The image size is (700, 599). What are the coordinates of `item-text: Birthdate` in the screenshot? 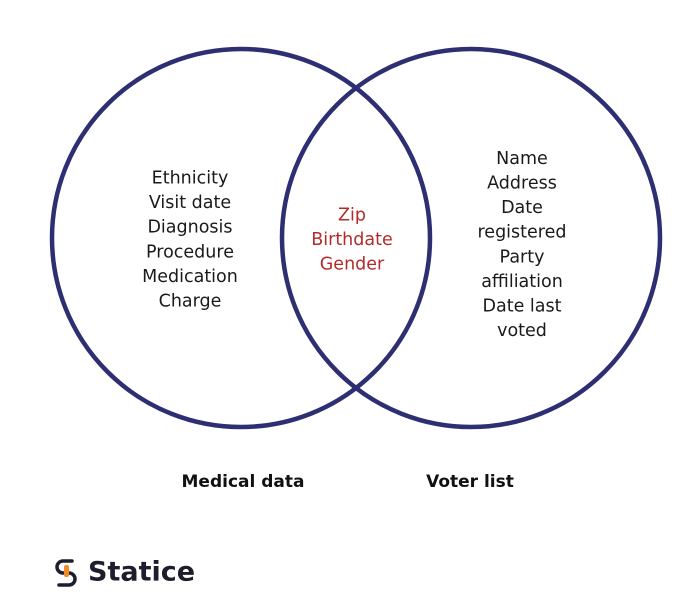 It's located at (351, 240).